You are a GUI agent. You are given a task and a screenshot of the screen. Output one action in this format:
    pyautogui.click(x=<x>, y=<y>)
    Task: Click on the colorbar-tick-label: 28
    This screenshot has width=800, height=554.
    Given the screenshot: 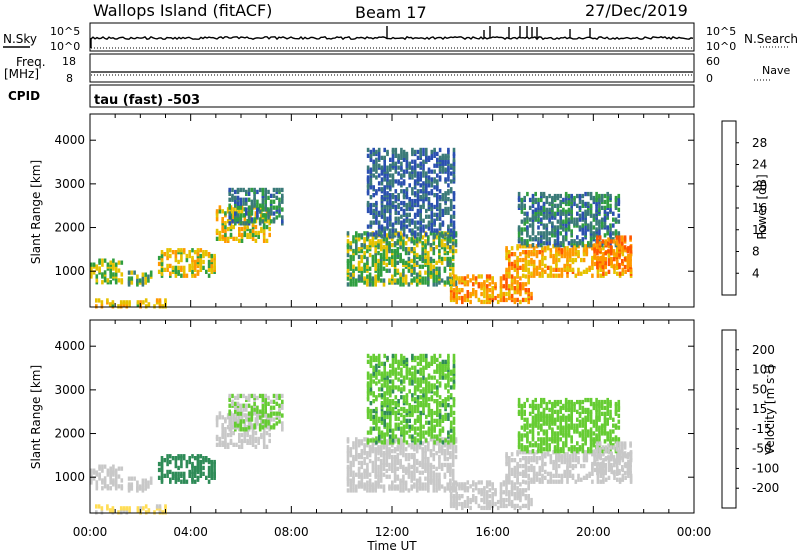 What is the action you would take?
    pyautogui.click(x=759, y=143)
    